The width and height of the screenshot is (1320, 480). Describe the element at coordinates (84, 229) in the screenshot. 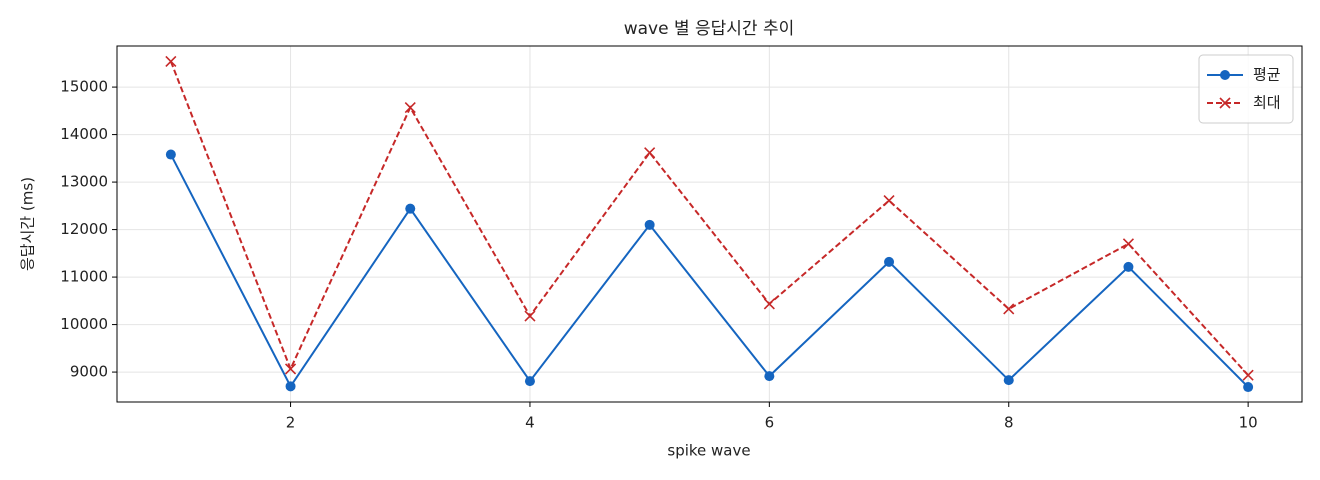

I see `y-tick-label: 12000` at that location.